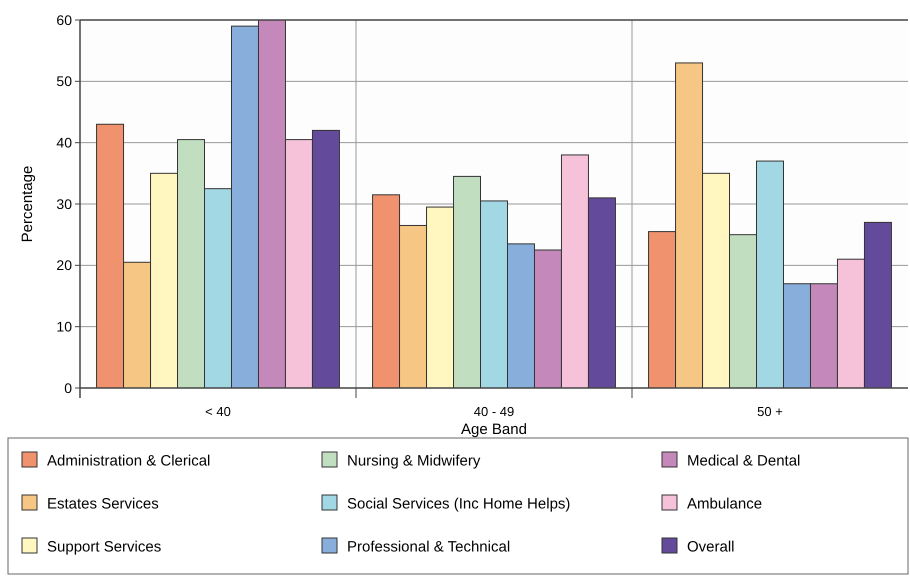  Describe the element at coordinates (64, 20) in the screenshot. I see `y-tick-label: 60` at that location.